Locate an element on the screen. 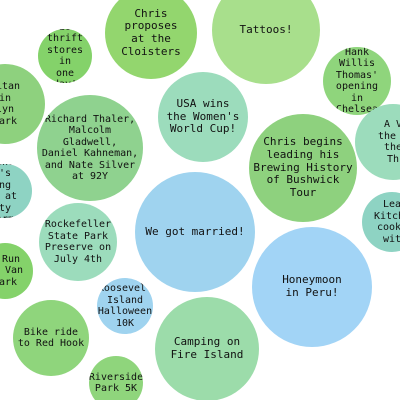 This screenshot has height=400, width=400. bubble-label: Honeymoon in Peru! is located at coordinates (312, 286).